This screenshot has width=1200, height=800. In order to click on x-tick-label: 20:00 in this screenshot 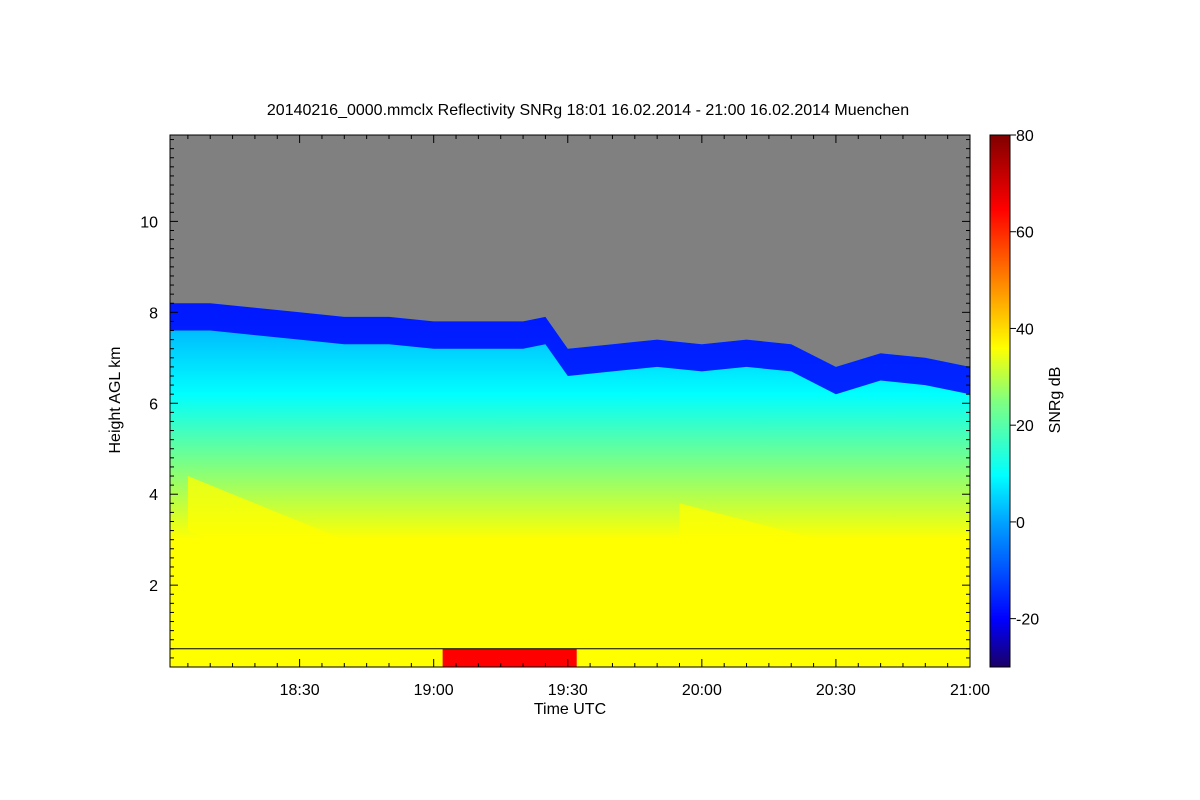, I will do `click(702, 690)`.